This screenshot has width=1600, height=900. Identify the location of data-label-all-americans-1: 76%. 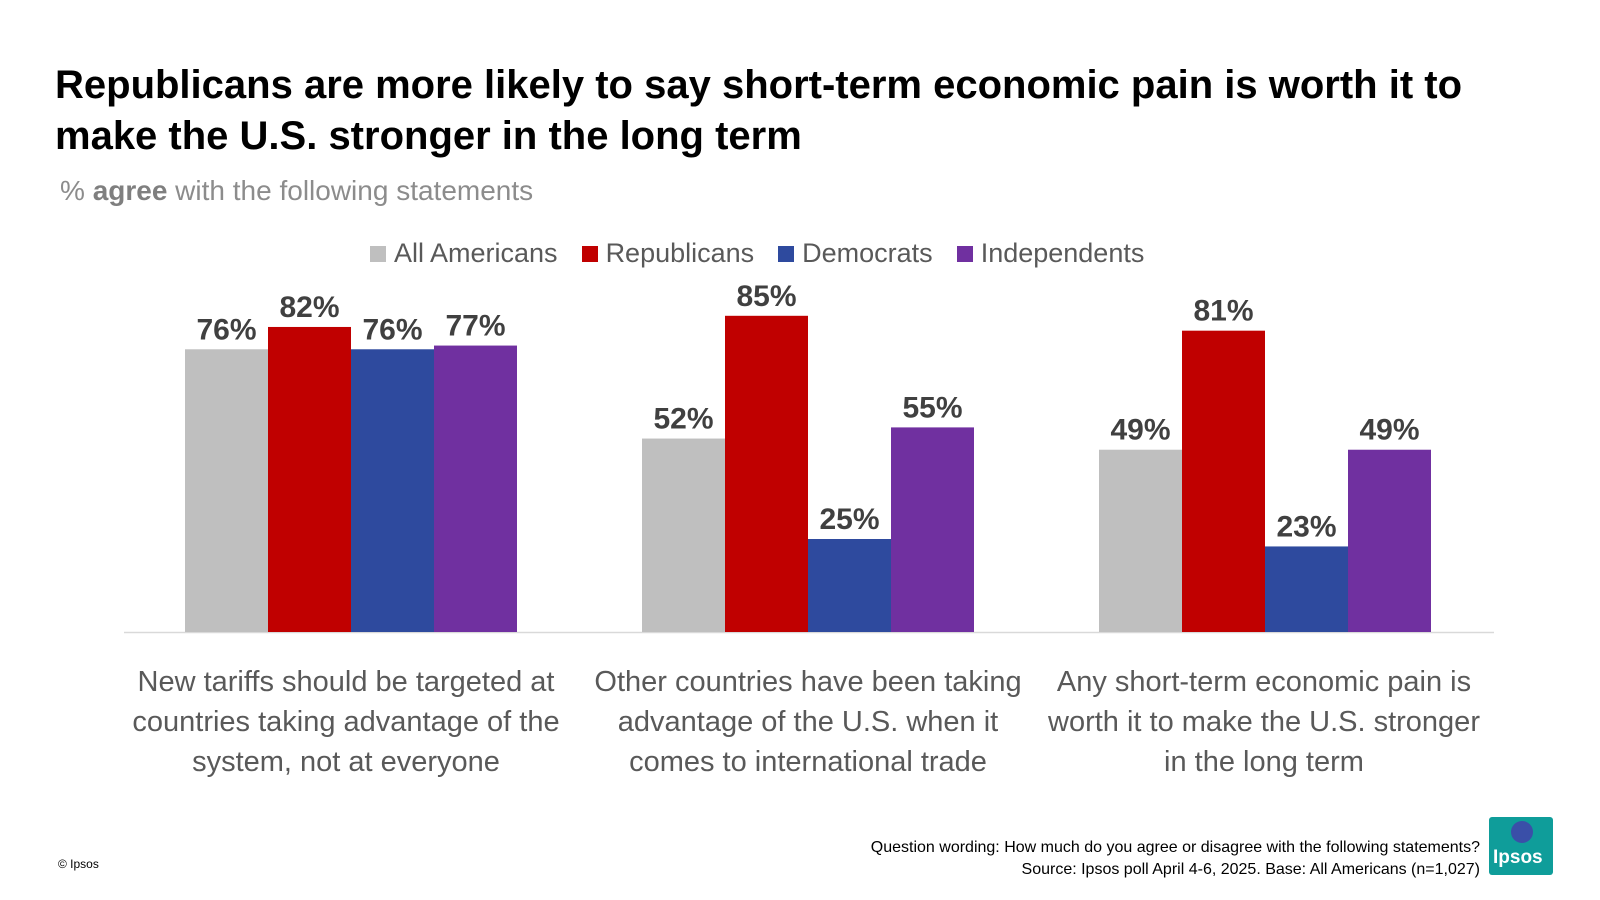
(226, 329).